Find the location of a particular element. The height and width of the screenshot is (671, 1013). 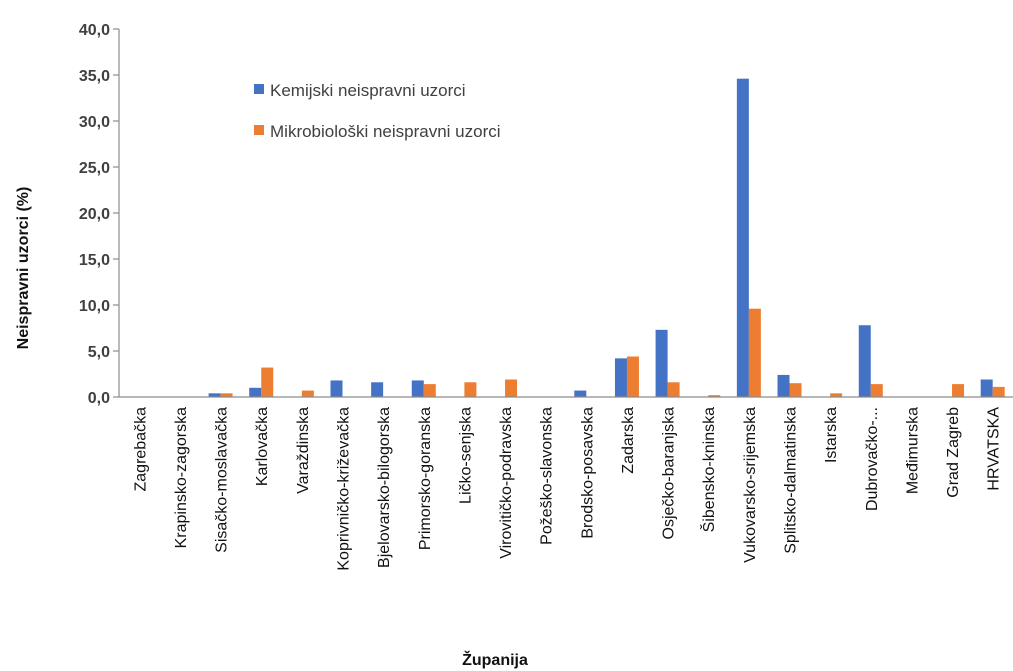

x-category-label: Zagrebačka is located at coordinates (140, 449).